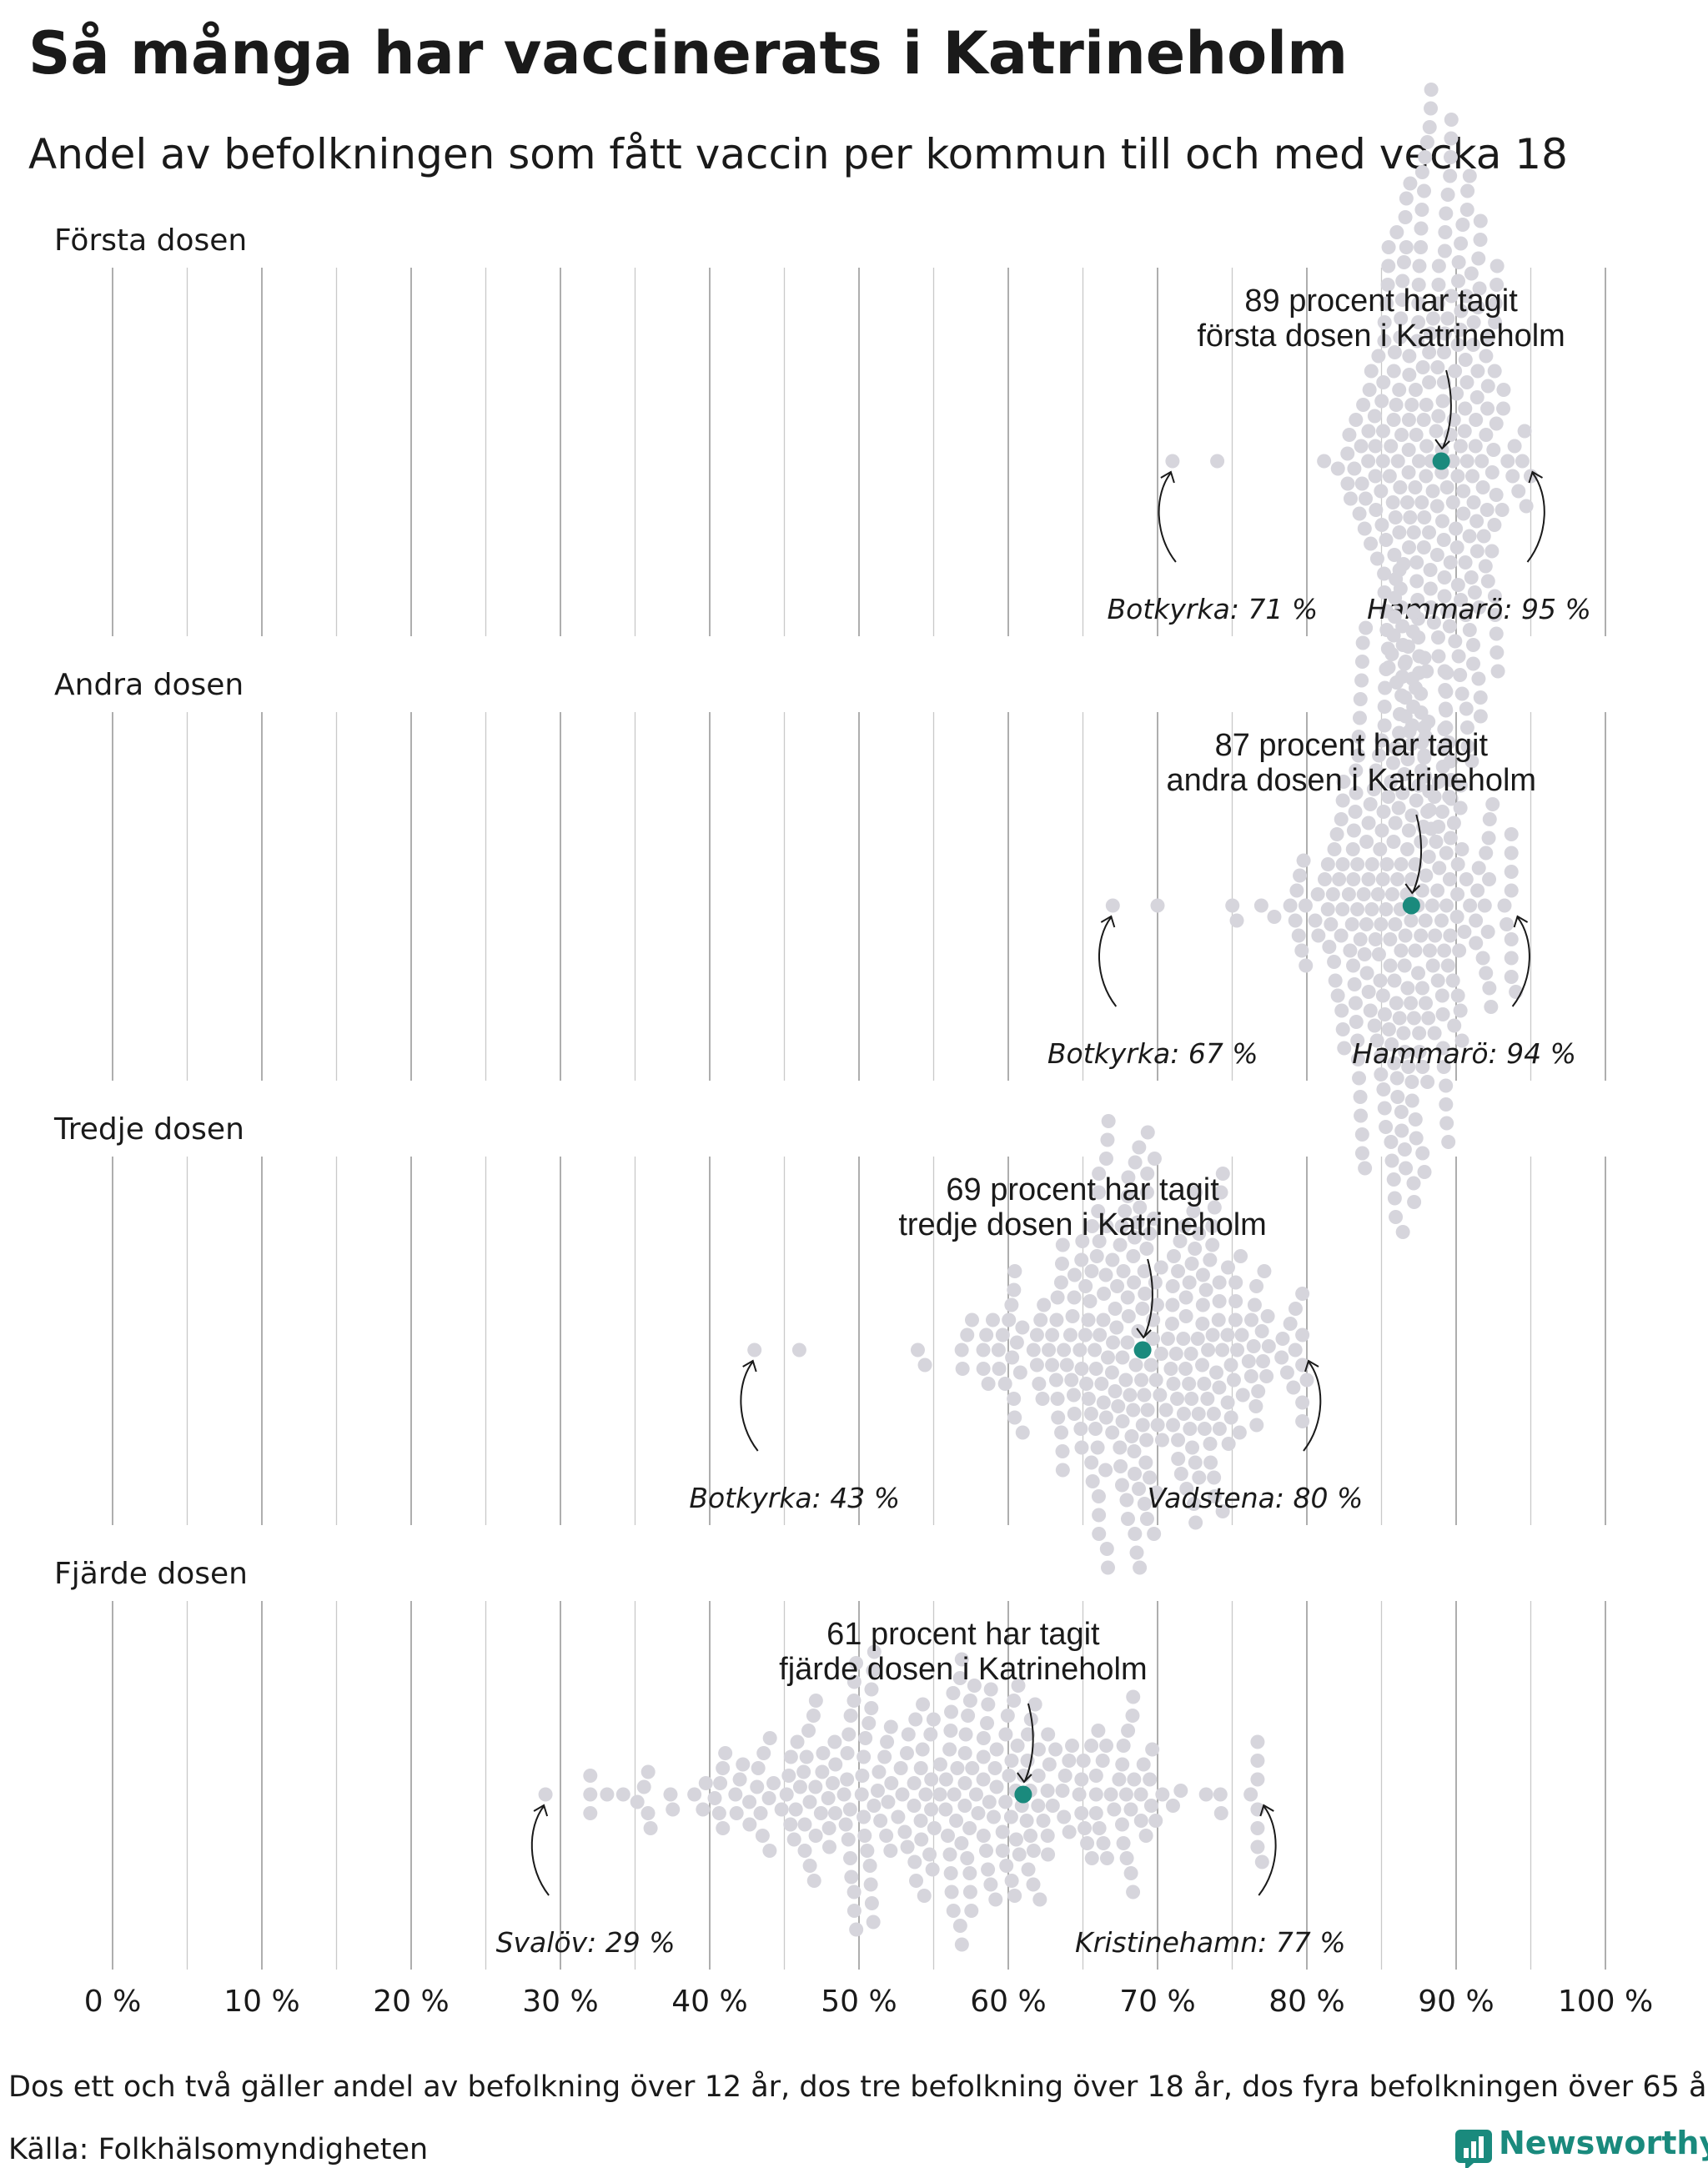 The height and width of the screenshot is (2168, 1708). What do you see at coordinates (1167, 477) in the screenshot?
I see `arrow-head` at bounding box center [1167, 477].